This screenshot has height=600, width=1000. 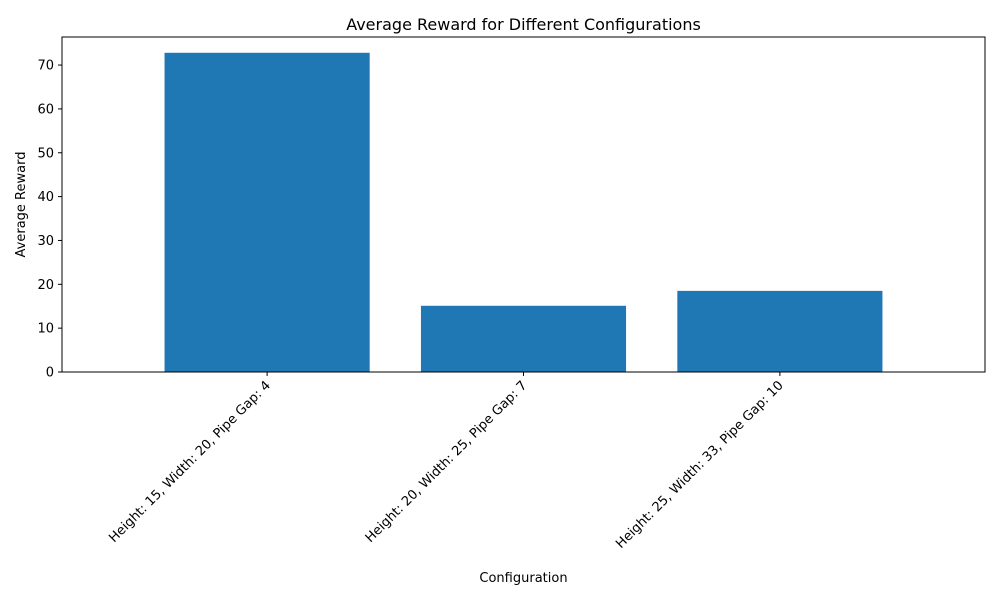 I want to click on x-axis-label: Configuration, so click(x=523, y=578).